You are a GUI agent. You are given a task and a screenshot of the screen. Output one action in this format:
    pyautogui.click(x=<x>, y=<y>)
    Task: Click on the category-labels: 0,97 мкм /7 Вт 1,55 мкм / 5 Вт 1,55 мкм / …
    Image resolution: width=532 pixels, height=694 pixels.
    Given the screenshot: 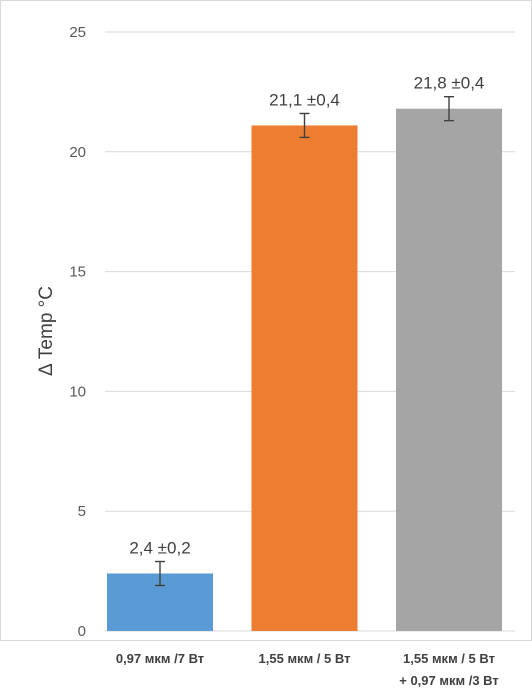 What is the action you would take?
    pyautogui.click(x=307, y=669)
    